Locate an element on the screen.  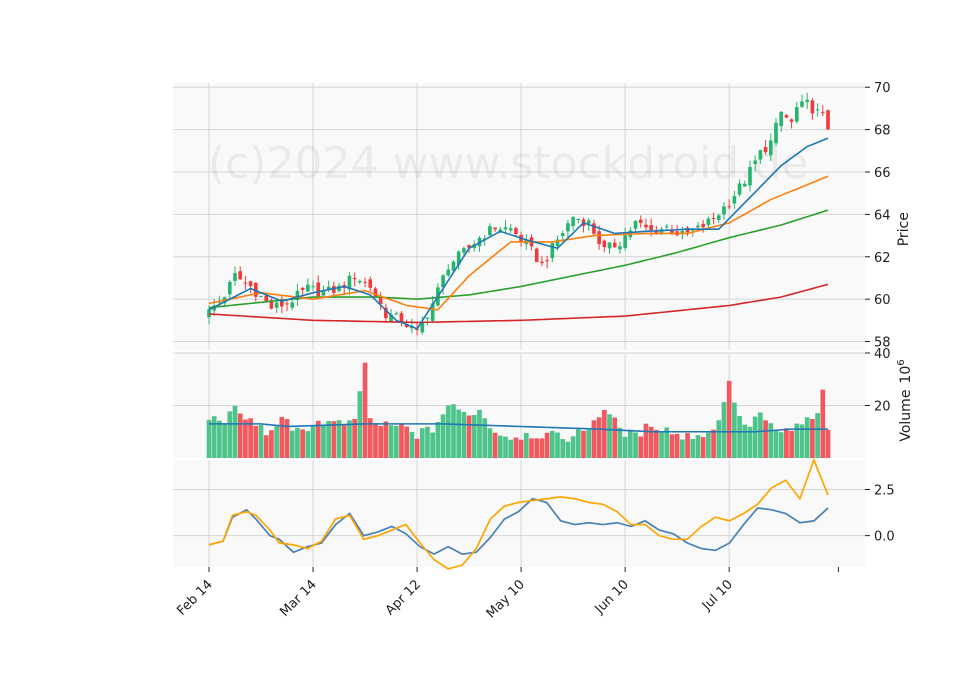
price-y-ticks: 58 60 62 64 66 68 70 is located at coordinates (878, 216).